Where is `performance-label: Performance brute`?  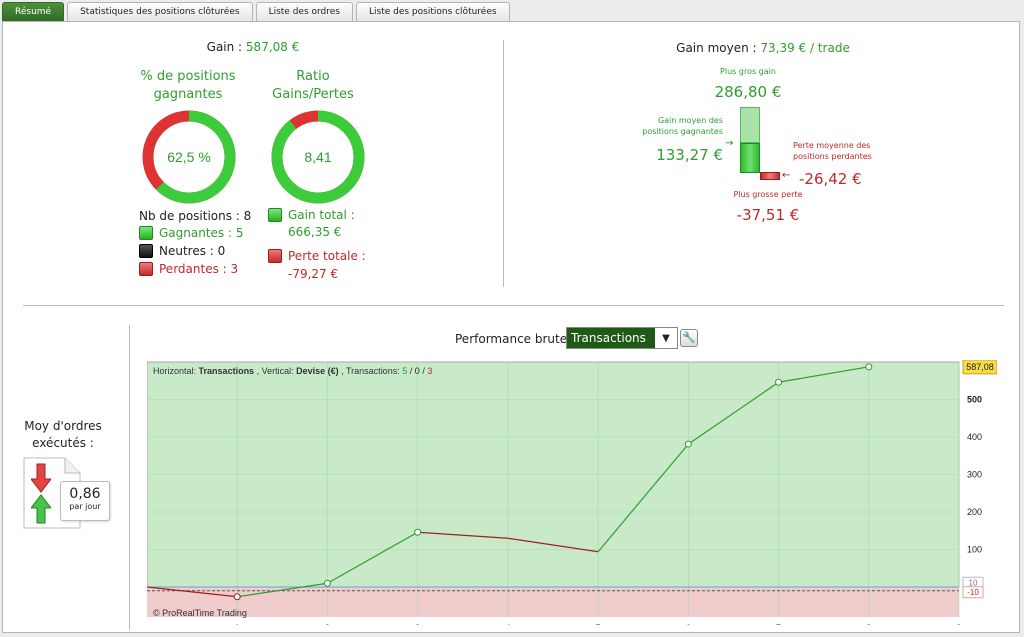 performance-label: Performance brute is located at coordinates (511, 339).